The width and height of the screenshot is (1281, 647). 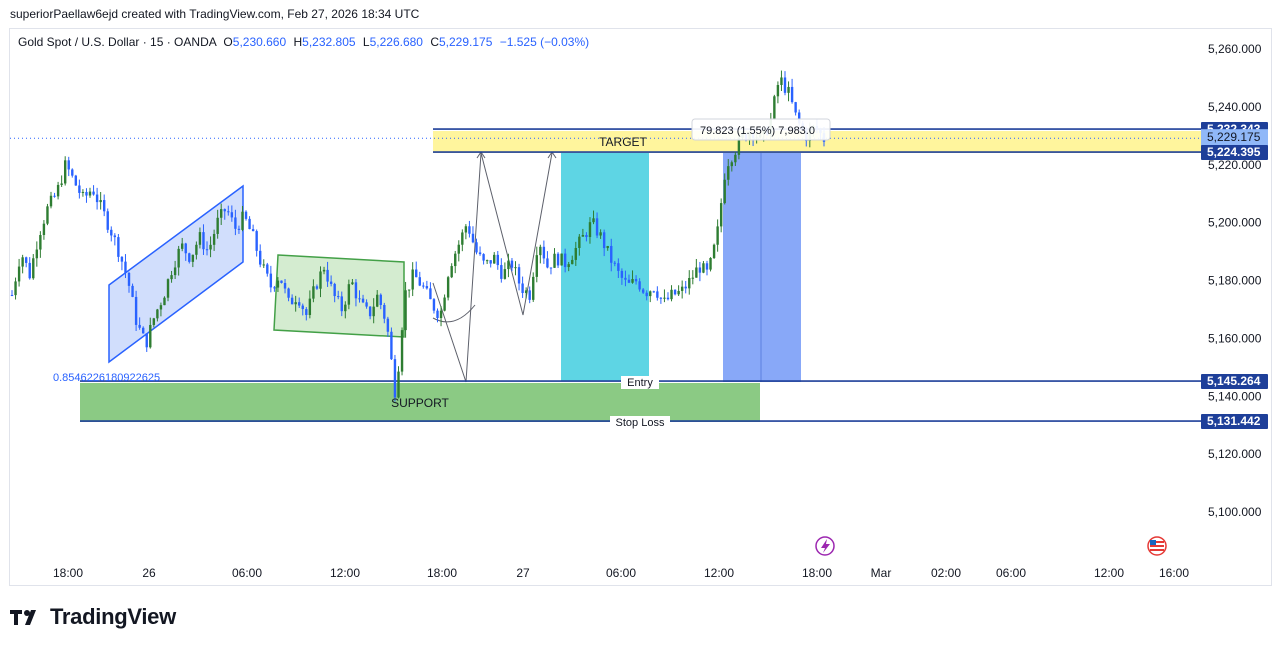 What do you see at coordinates (623, 142) in the screenshot?
I see `target-label: TARGET` at bounding box center [623, 142].